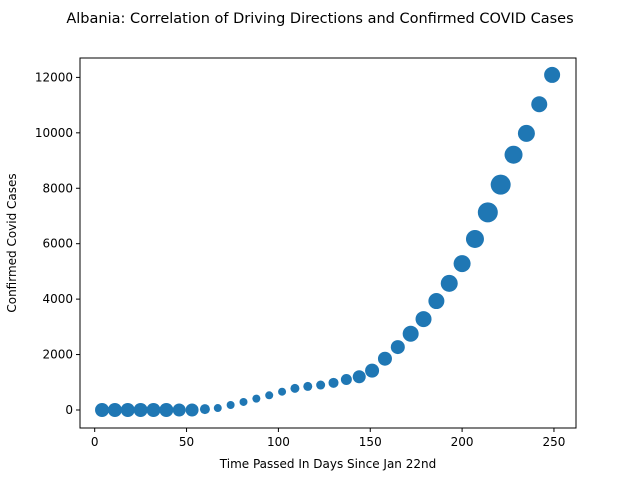 The width and height of the screenshot is (640, 480). What do you see at coordinates (69, 410) in the screenshot?
I see `y-tick-label: 0` at bounding box center [69, 410].